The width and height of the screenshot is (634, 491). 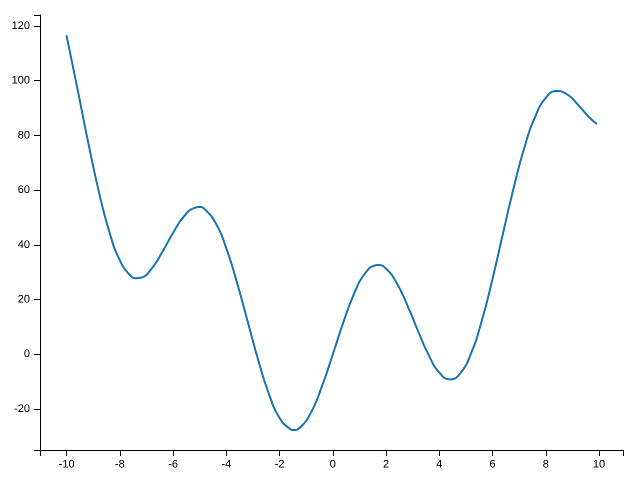 What do you see at coordinates (24, 300) in the screenshot?
I see `y-tick-label: 20` at bounding box center [24, 300].